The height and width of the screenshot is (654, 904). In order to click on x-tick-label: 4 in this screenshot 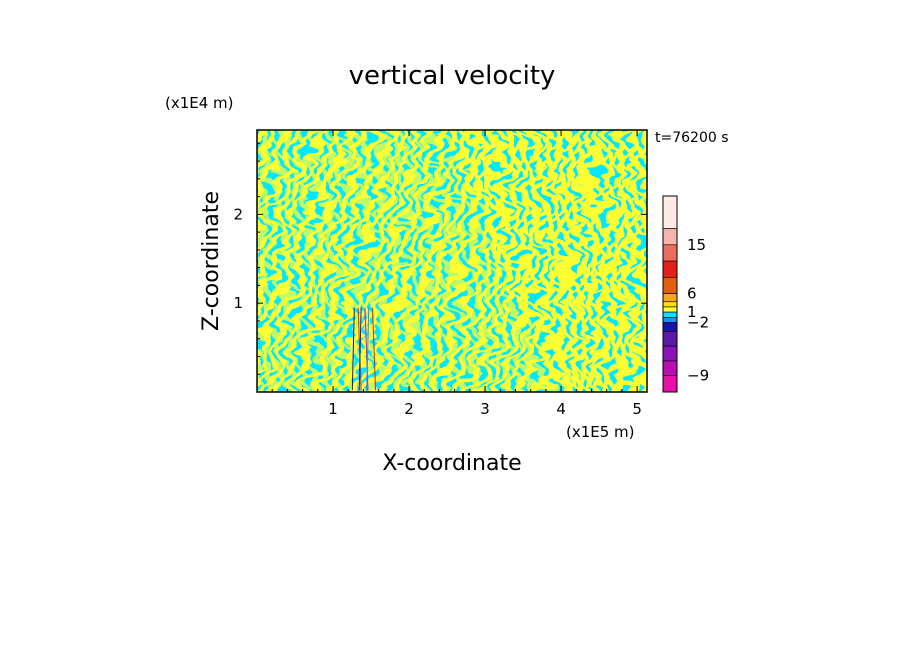, I will do `click(561, 409)`.